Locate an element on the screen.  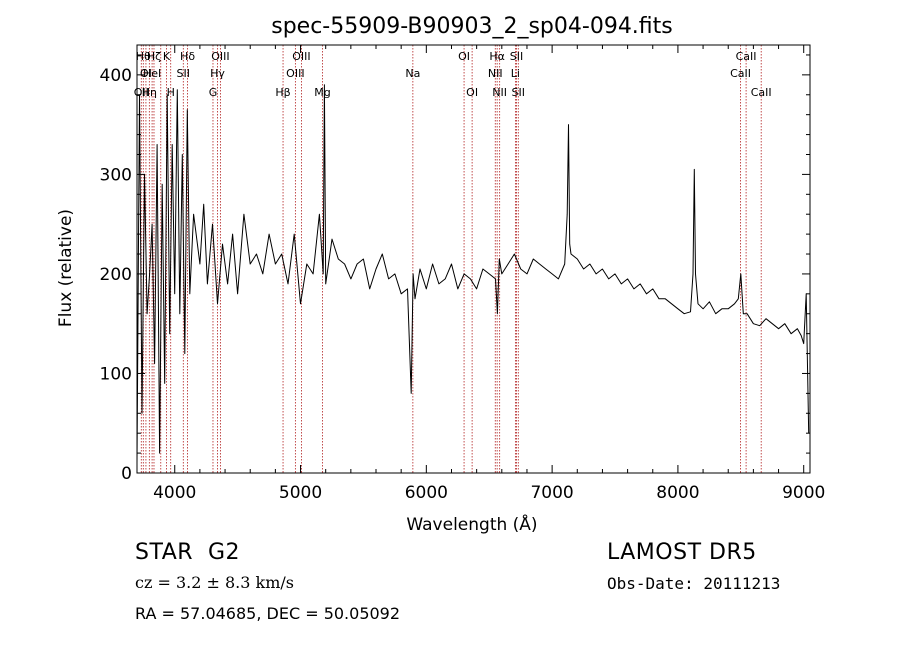
subclass: G2 is located at coordinates (224, 552).